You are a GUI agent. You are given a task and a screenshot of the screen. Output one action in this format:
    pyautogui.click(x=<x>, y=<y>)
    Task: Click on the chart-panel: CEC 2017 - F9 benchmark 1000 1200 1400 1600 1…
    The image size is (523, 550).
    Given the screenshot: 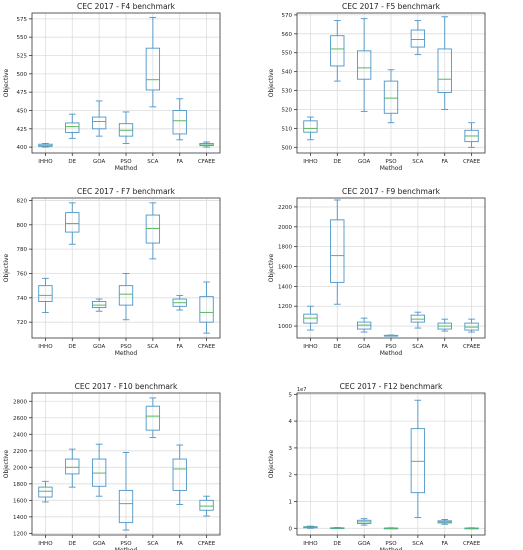 What is the action you would take?
    pyautogui.click(x=377, y=272)
    